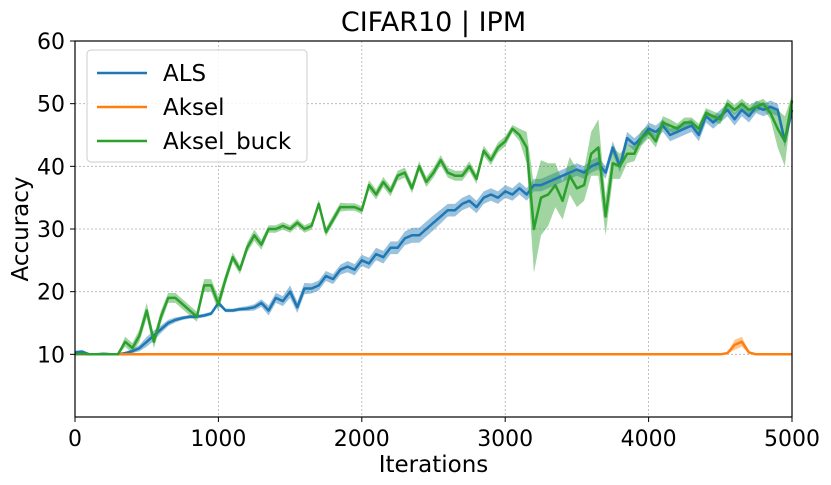 The height and width of the screenshot is (485, 831). I want to click on x-tick-label: 4000, so click(649, 439).